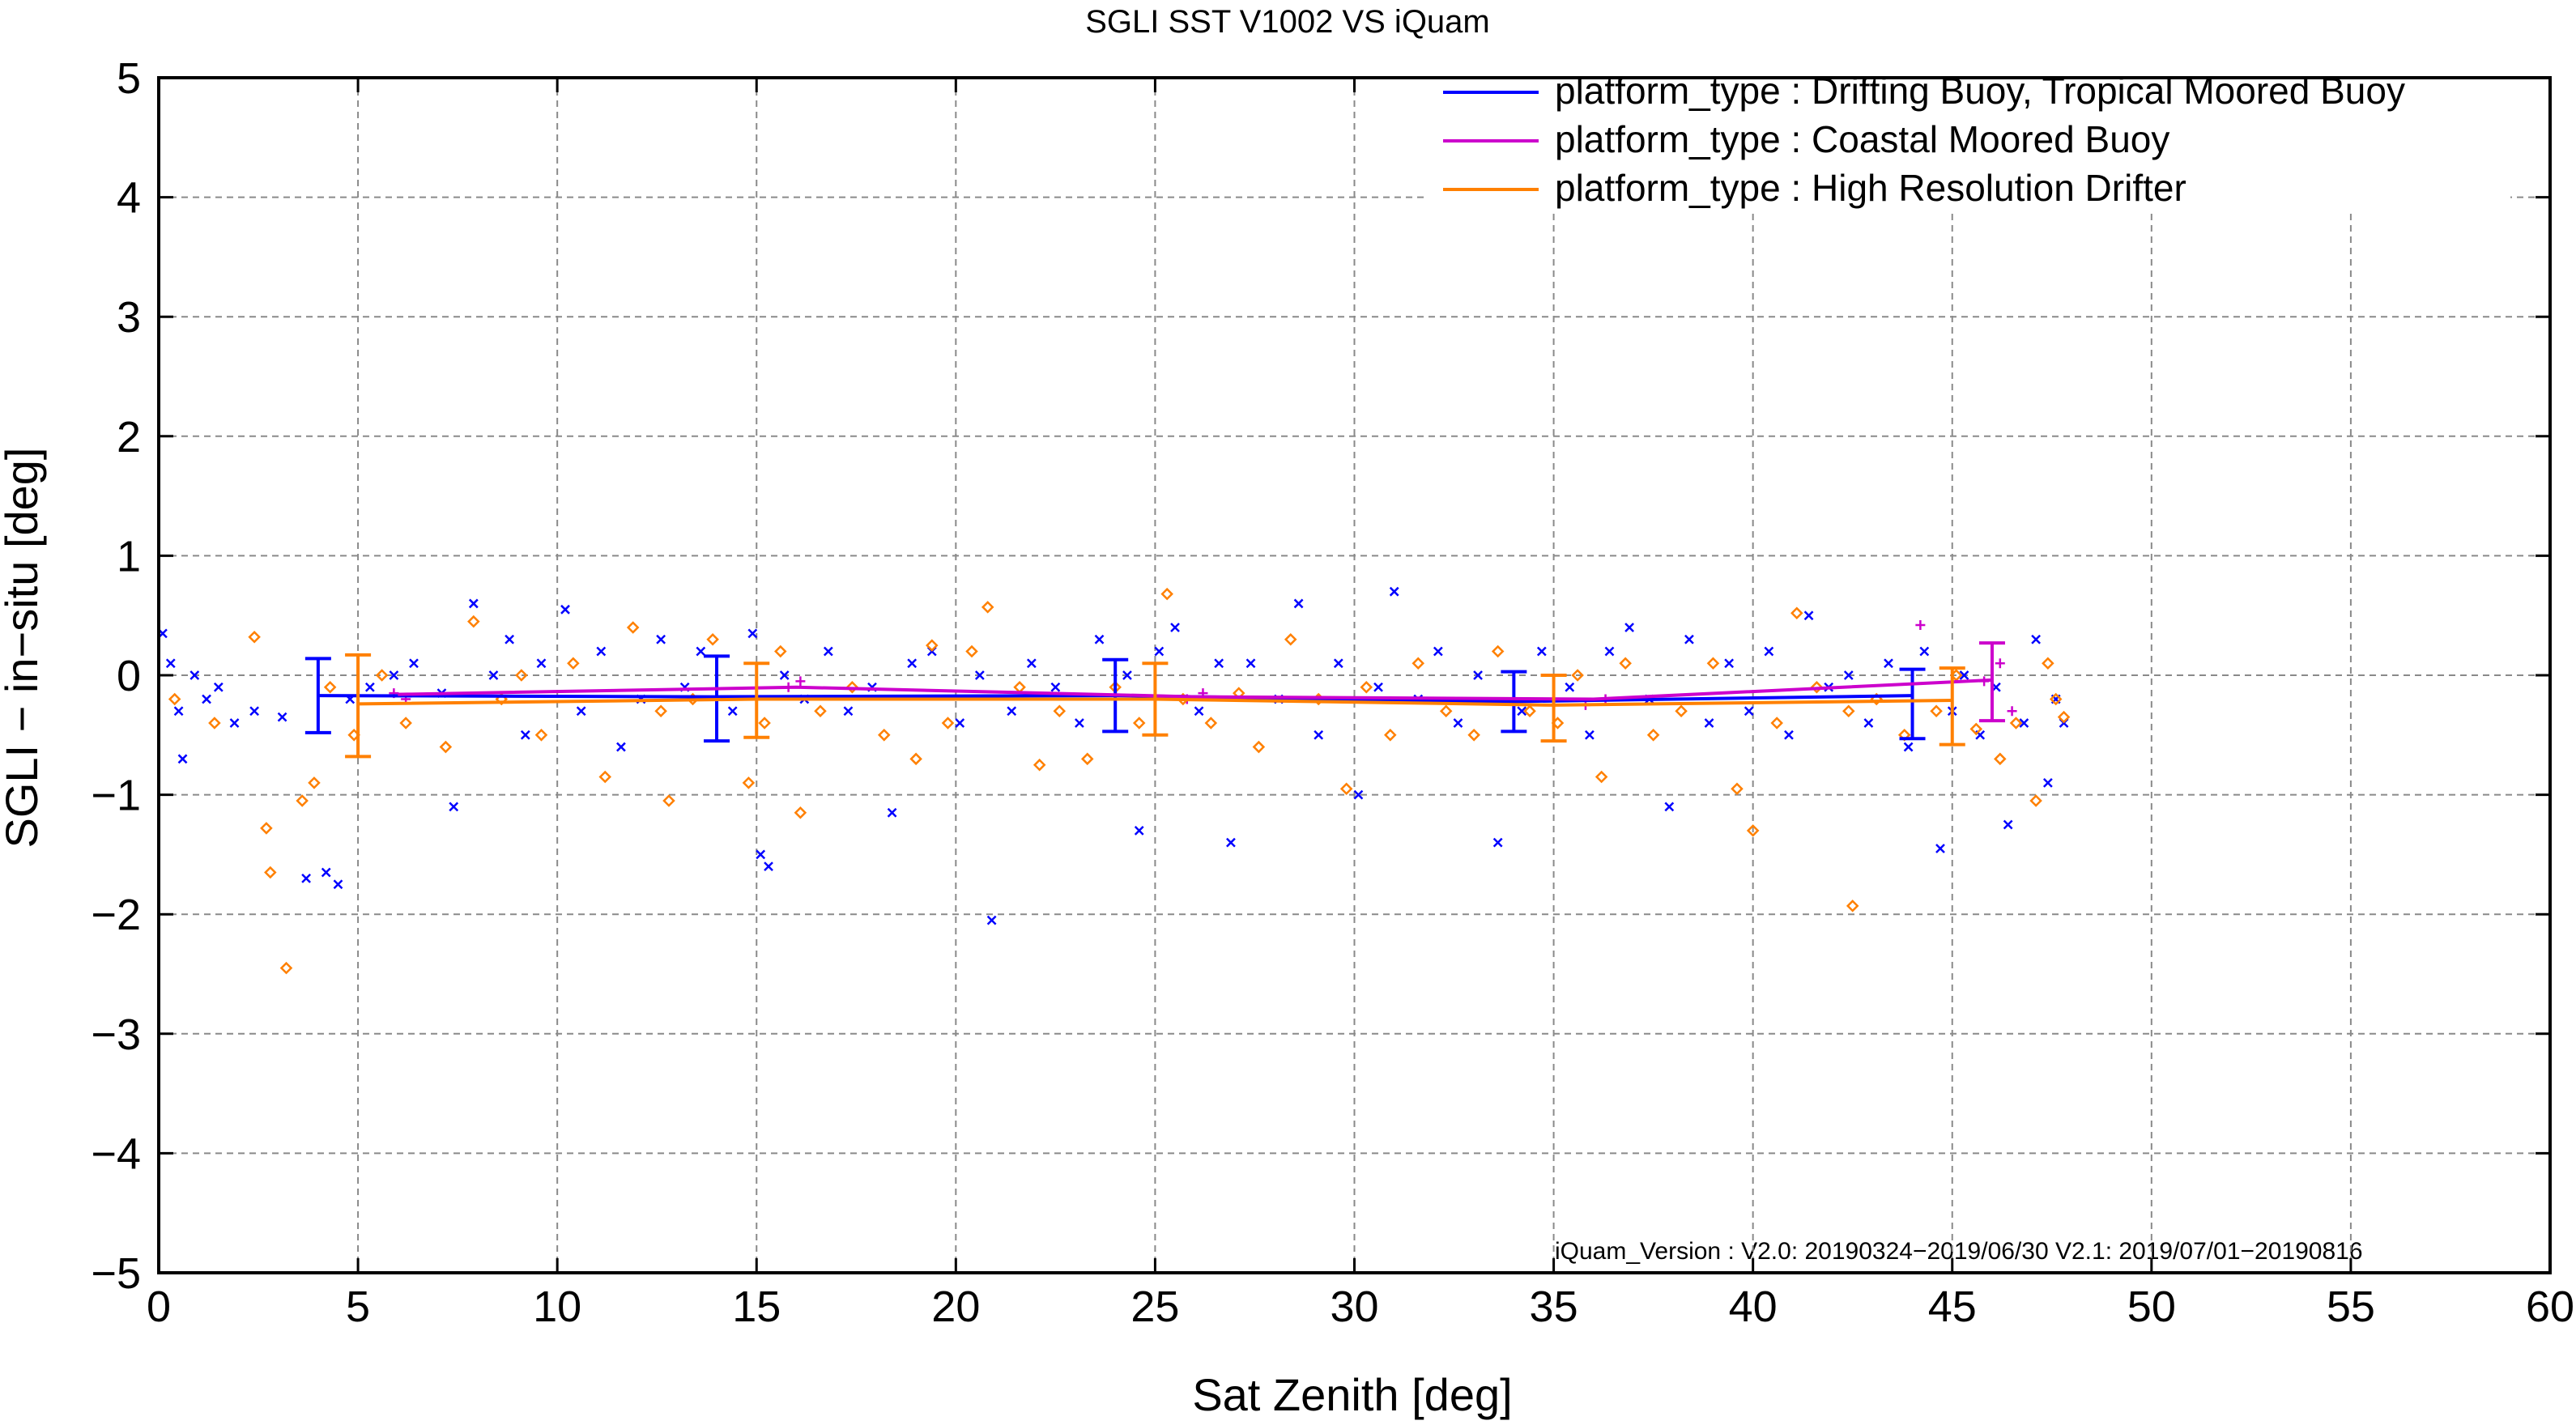  What do you see at coordinates (955, 1306) in the screenshot?
I see `x-tick-label: 20` at bounding box center [955, 1306].